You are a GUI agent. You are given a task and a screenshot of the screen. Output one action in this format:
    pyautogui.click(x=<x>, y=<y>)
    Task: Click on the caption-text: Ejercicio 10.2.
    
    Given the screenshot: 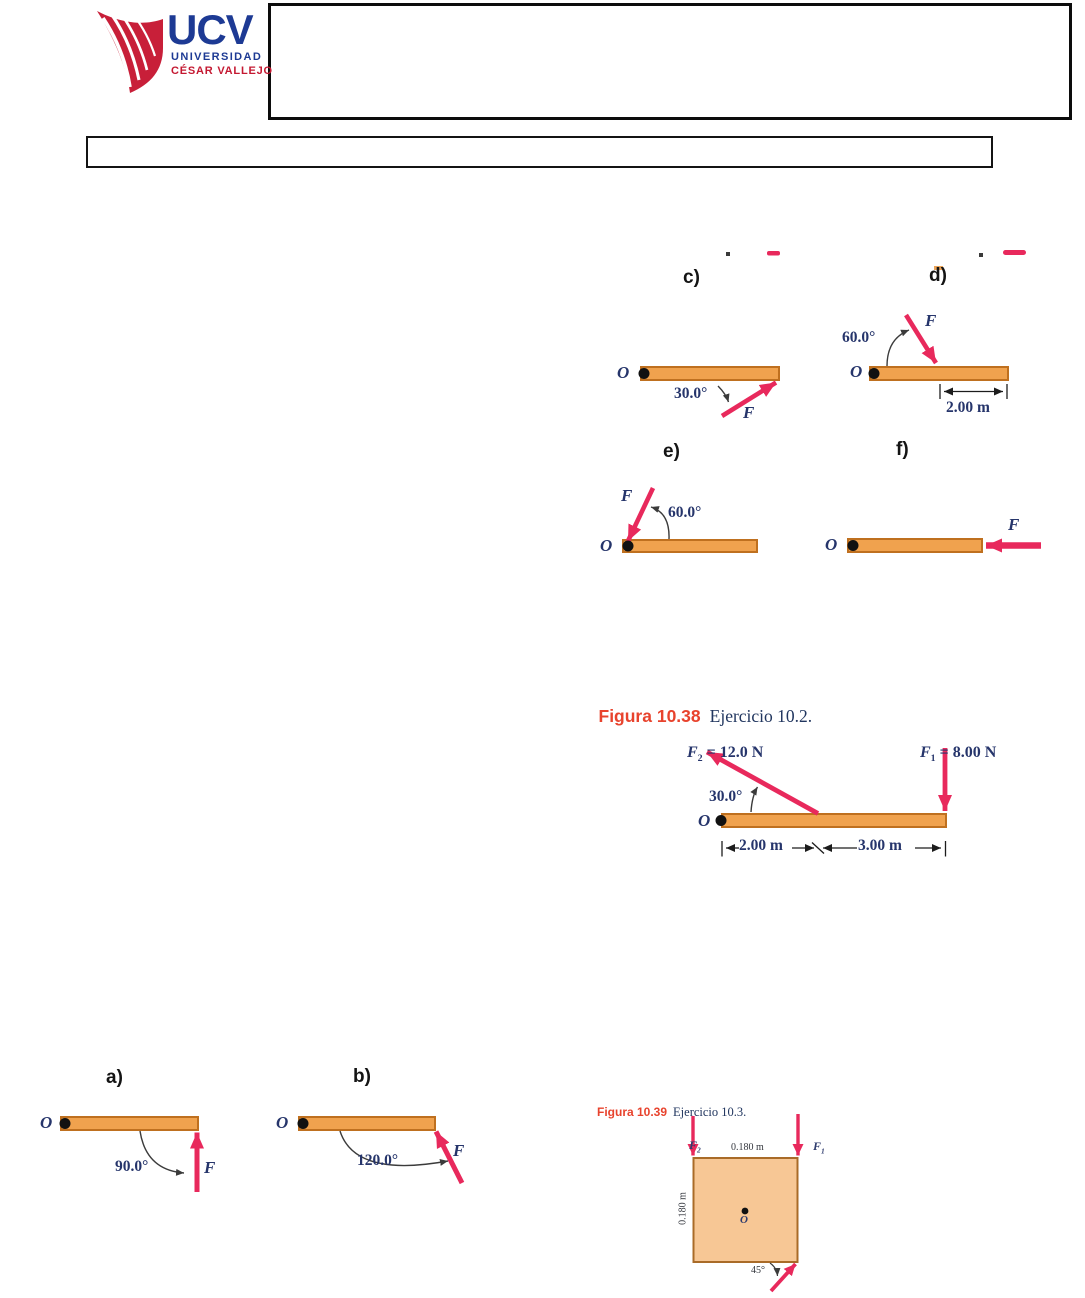 What is the action you would take?
    pyautogui.click(x=761, y=716)
    